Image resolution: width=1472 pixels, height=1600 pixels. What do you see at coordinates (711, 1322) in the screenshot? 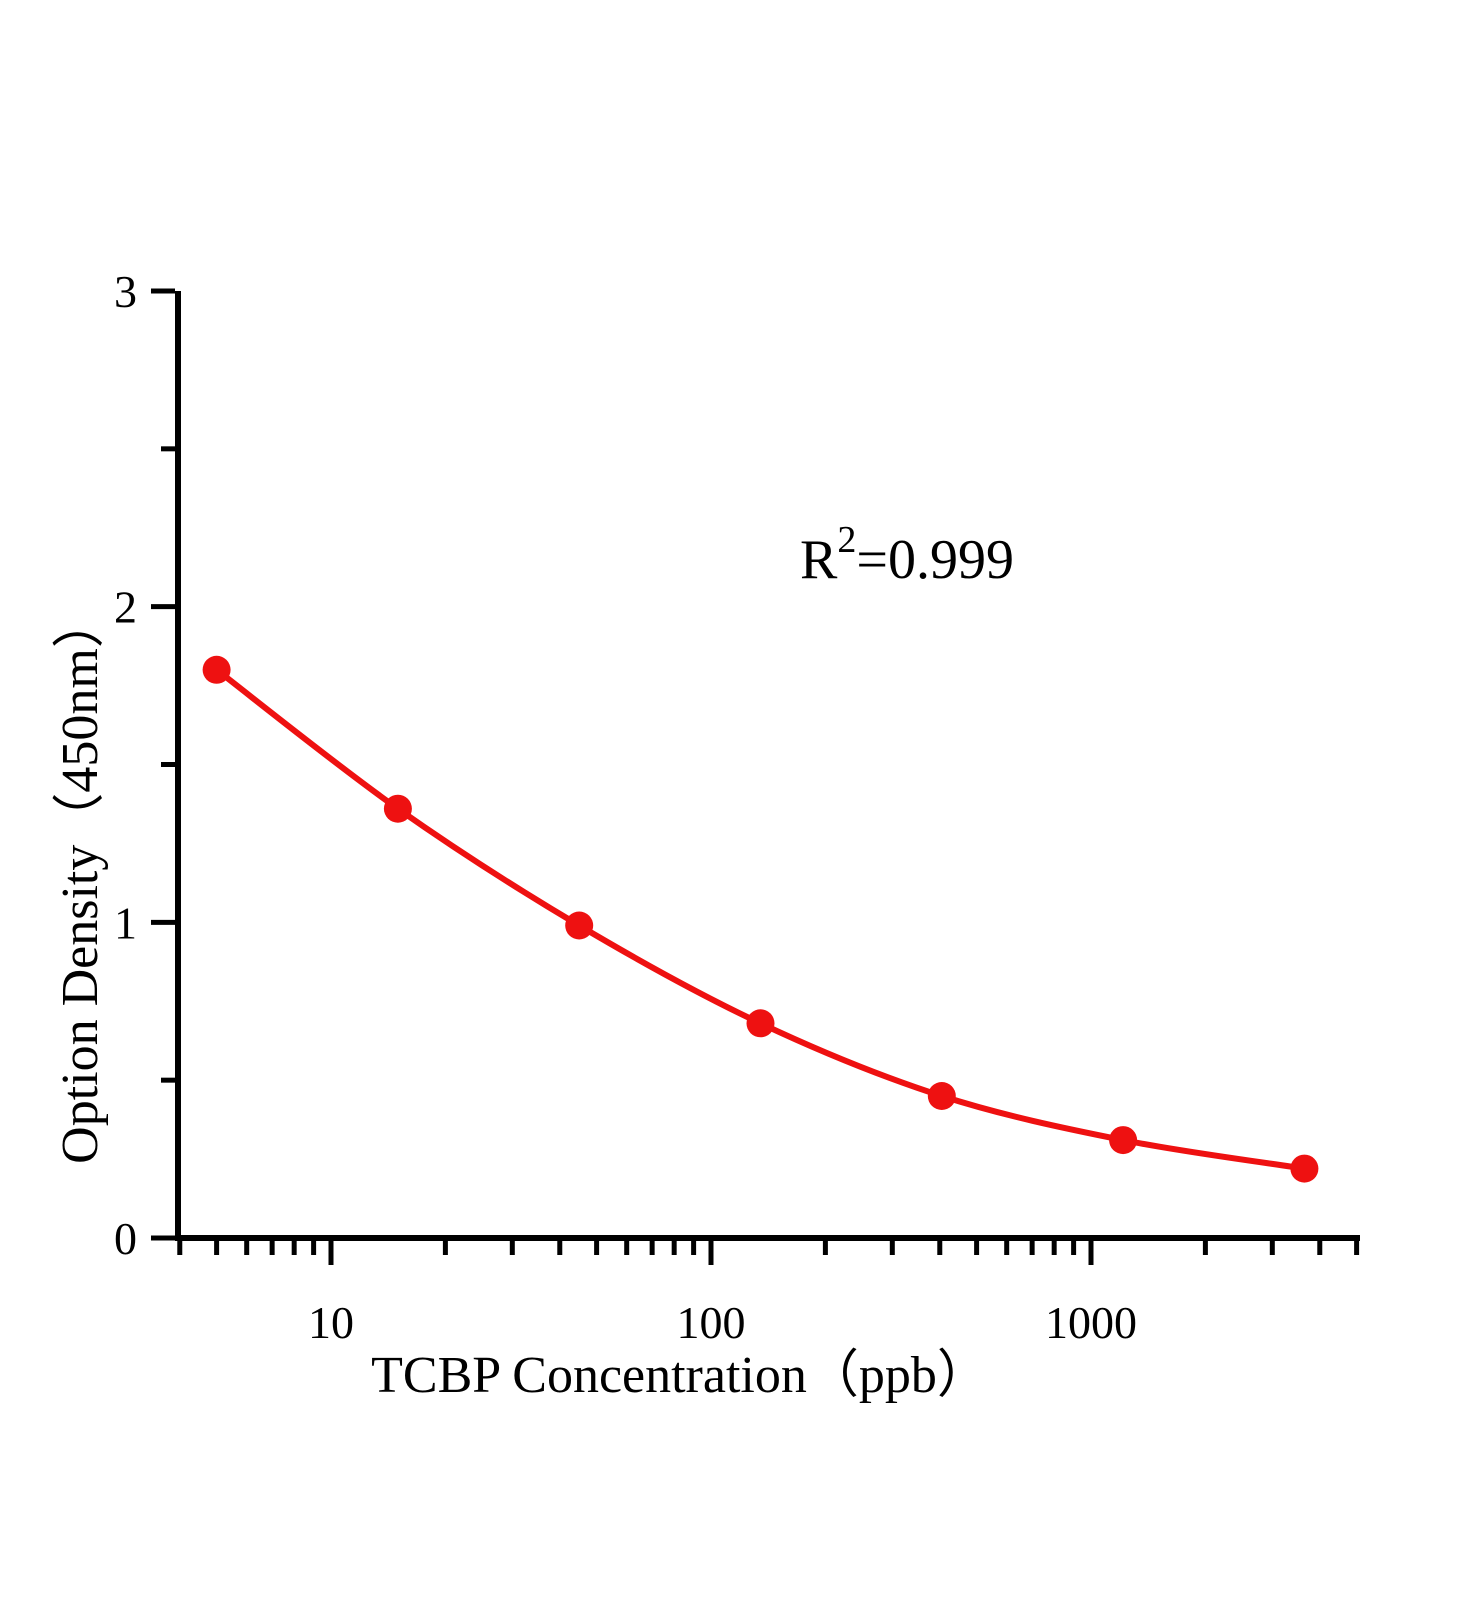
I see `x-axis-tick-label: 100` at bounding box center [711, 1322].